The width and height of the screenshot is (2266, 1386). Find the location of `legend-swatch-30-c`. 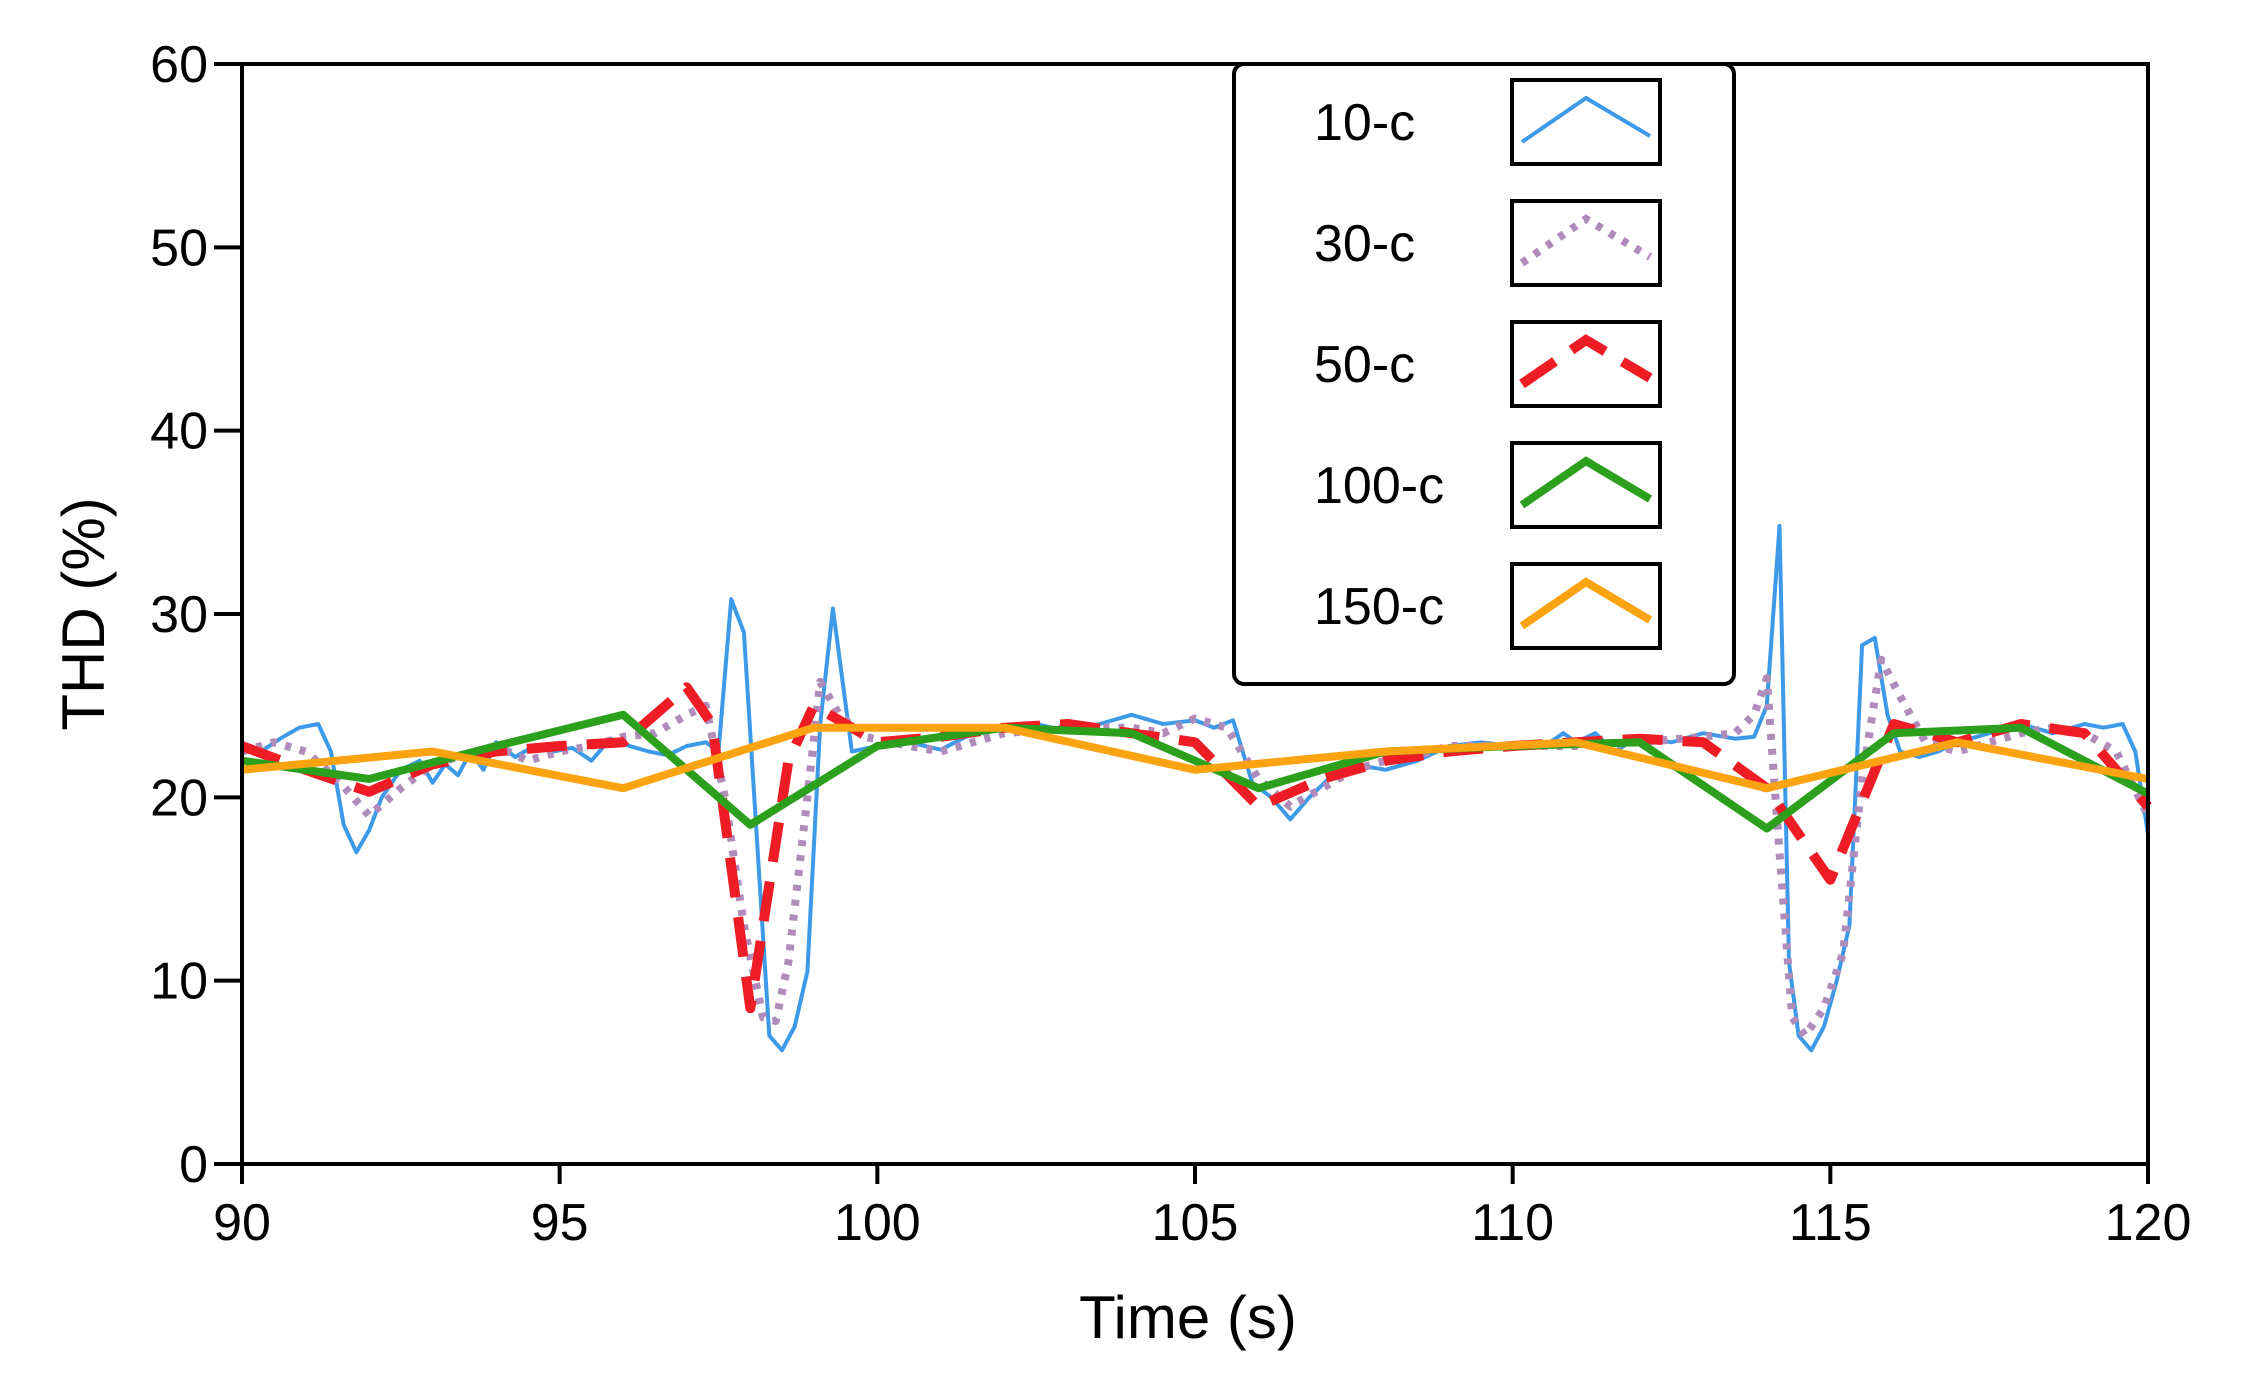

legend-swatch-30-c is located at coordinates (1586, 240).